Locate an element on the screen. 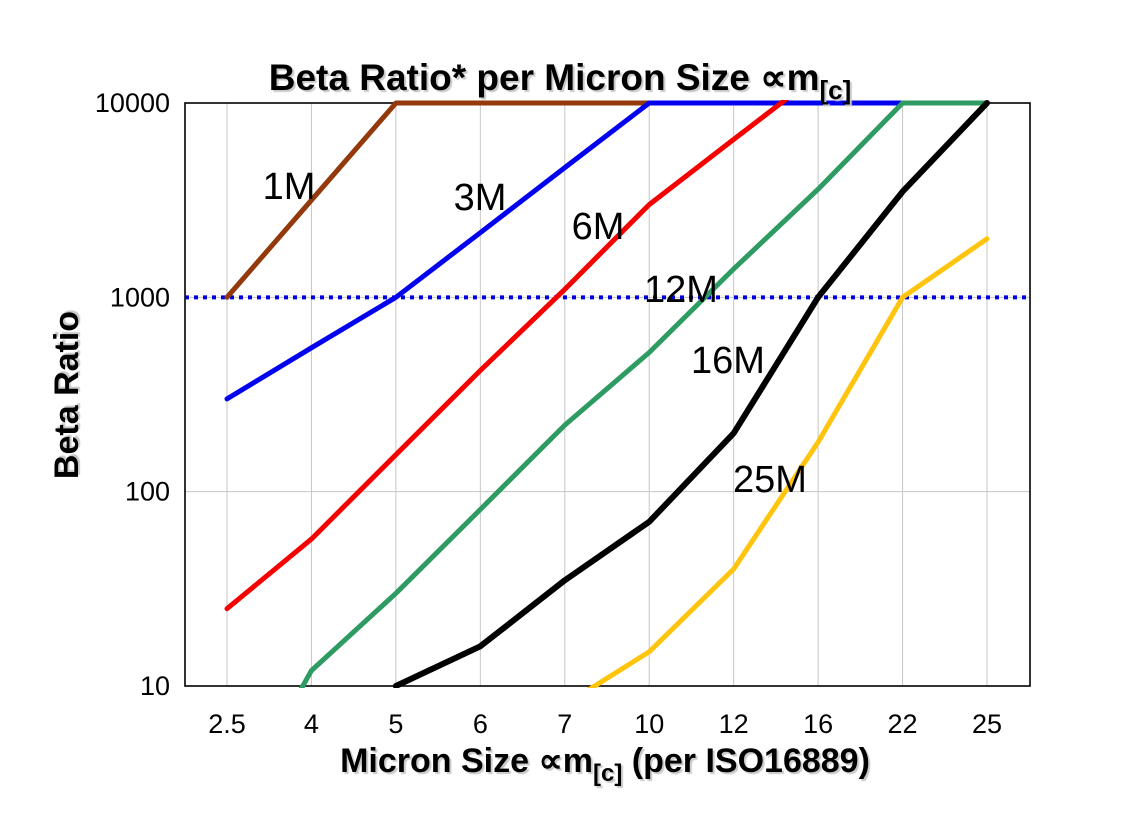  series-label-1M: 1M is located at coordinates (289, 187).